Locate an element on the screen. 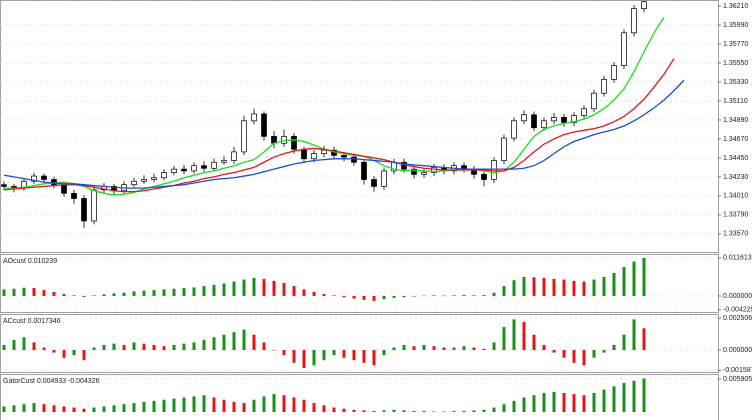 The width and height of the screenshot is (752, 420). panel-title: ACcust 0.0017346 is located at coordinates (32, 321).